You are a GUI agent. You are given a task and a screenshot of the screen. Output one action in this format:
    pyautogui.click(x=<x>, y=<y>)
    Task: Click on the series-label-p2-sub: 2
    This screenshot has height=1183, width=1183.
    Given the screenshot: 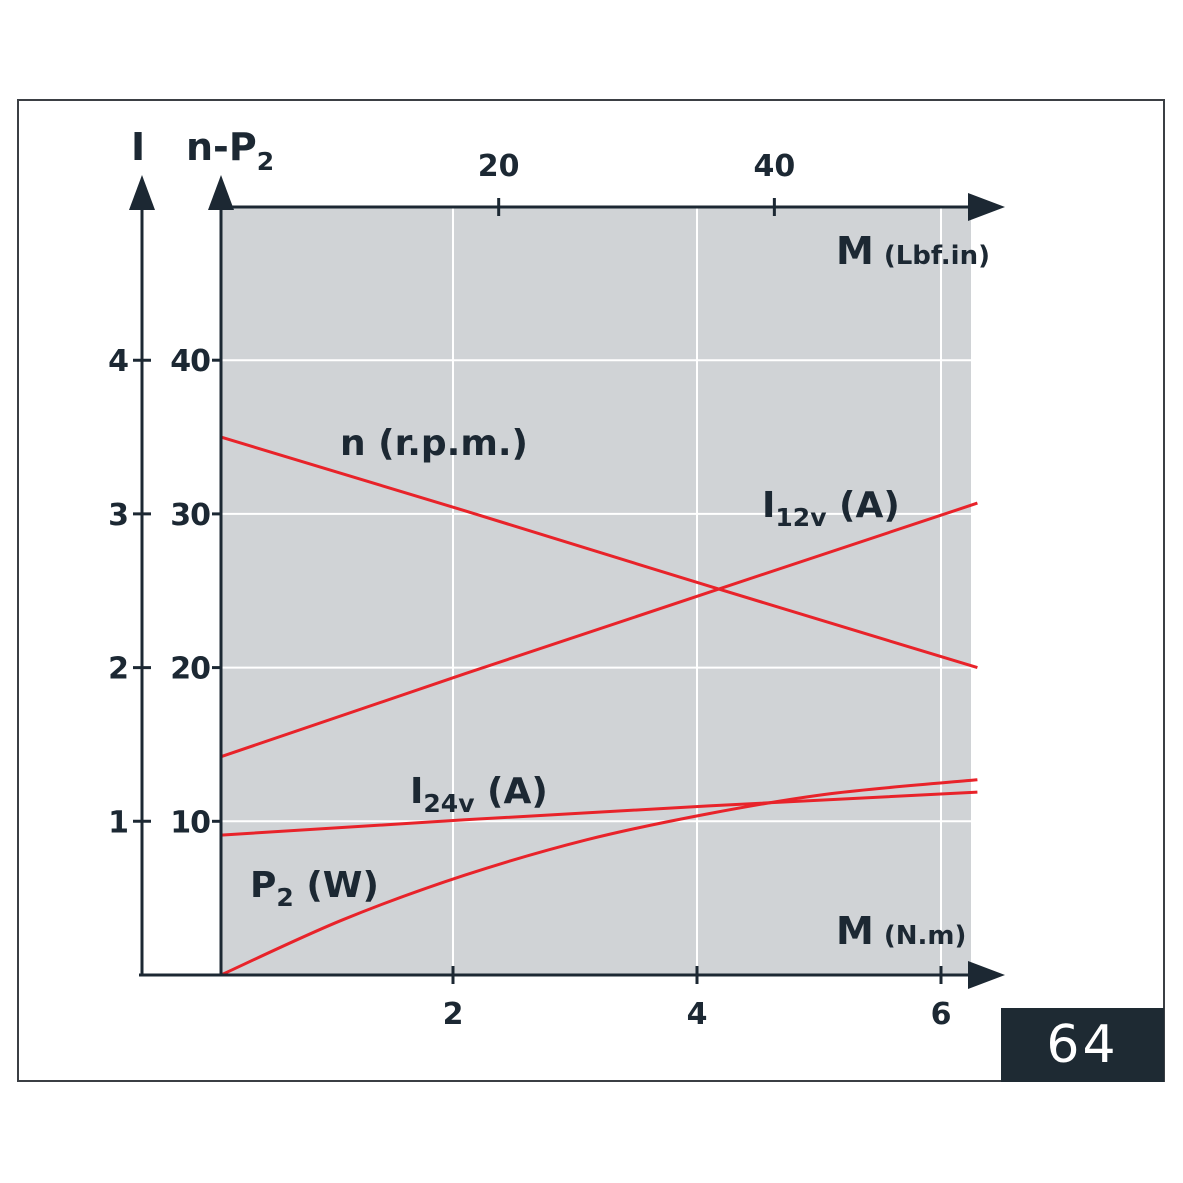 What is the action you would take?
    pyautogui.click(x=284, y=897)
    